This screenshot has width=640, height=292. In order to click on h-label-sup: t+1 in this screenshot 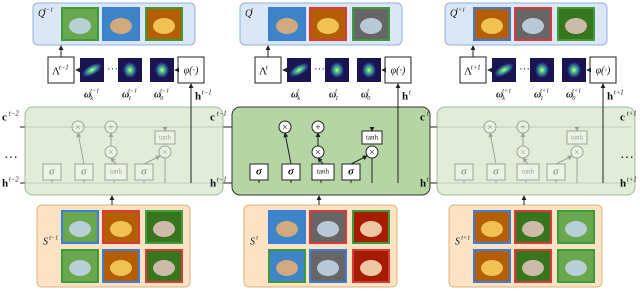, I will do `click(619, 92)`.